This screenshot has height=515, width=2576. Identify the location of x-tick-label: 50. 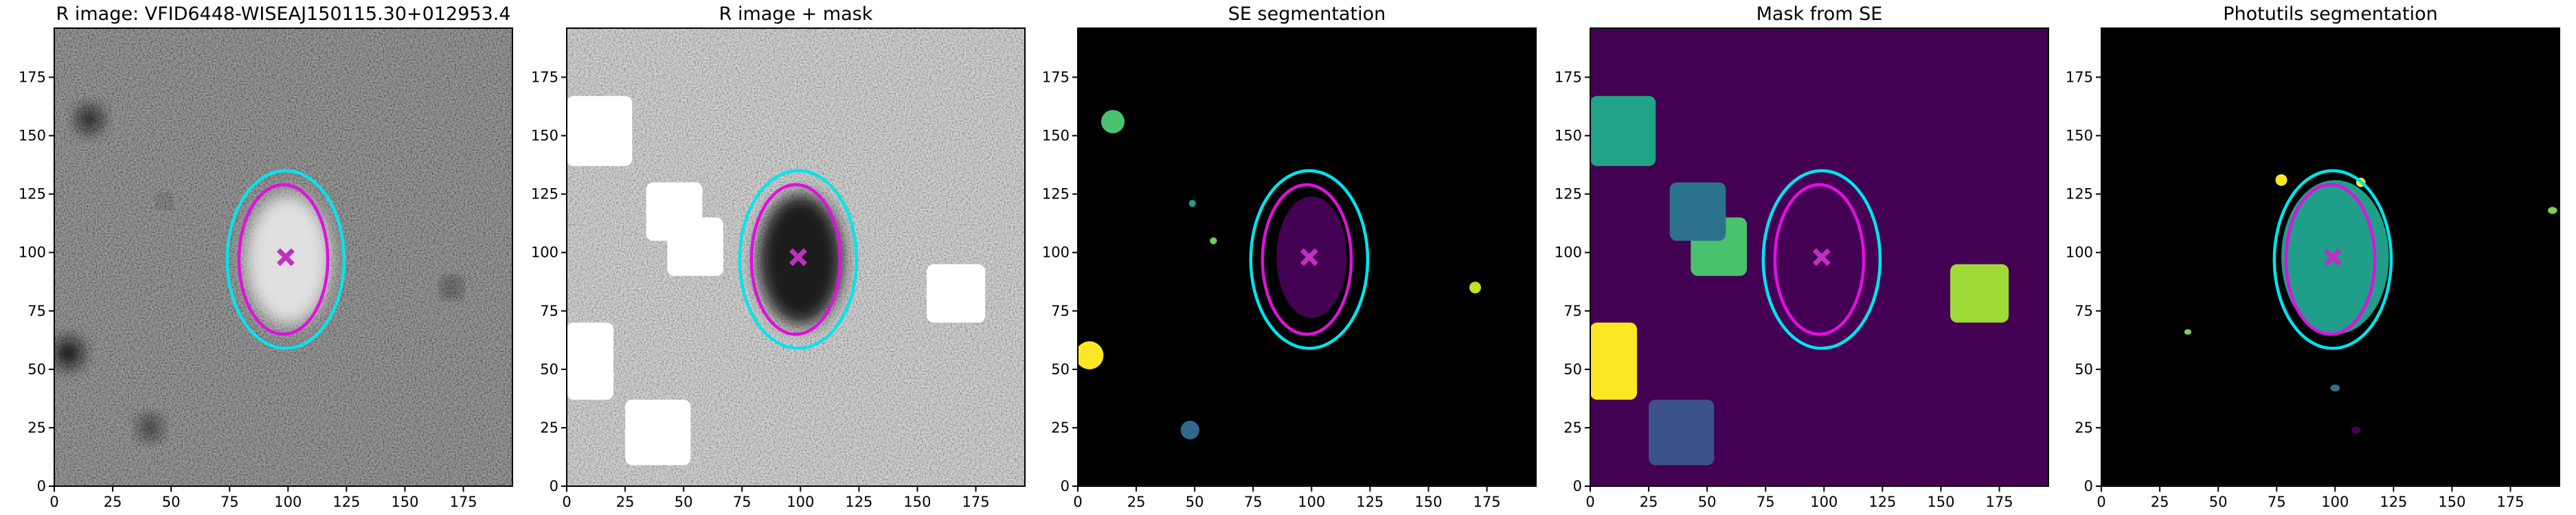
(2218, 502).